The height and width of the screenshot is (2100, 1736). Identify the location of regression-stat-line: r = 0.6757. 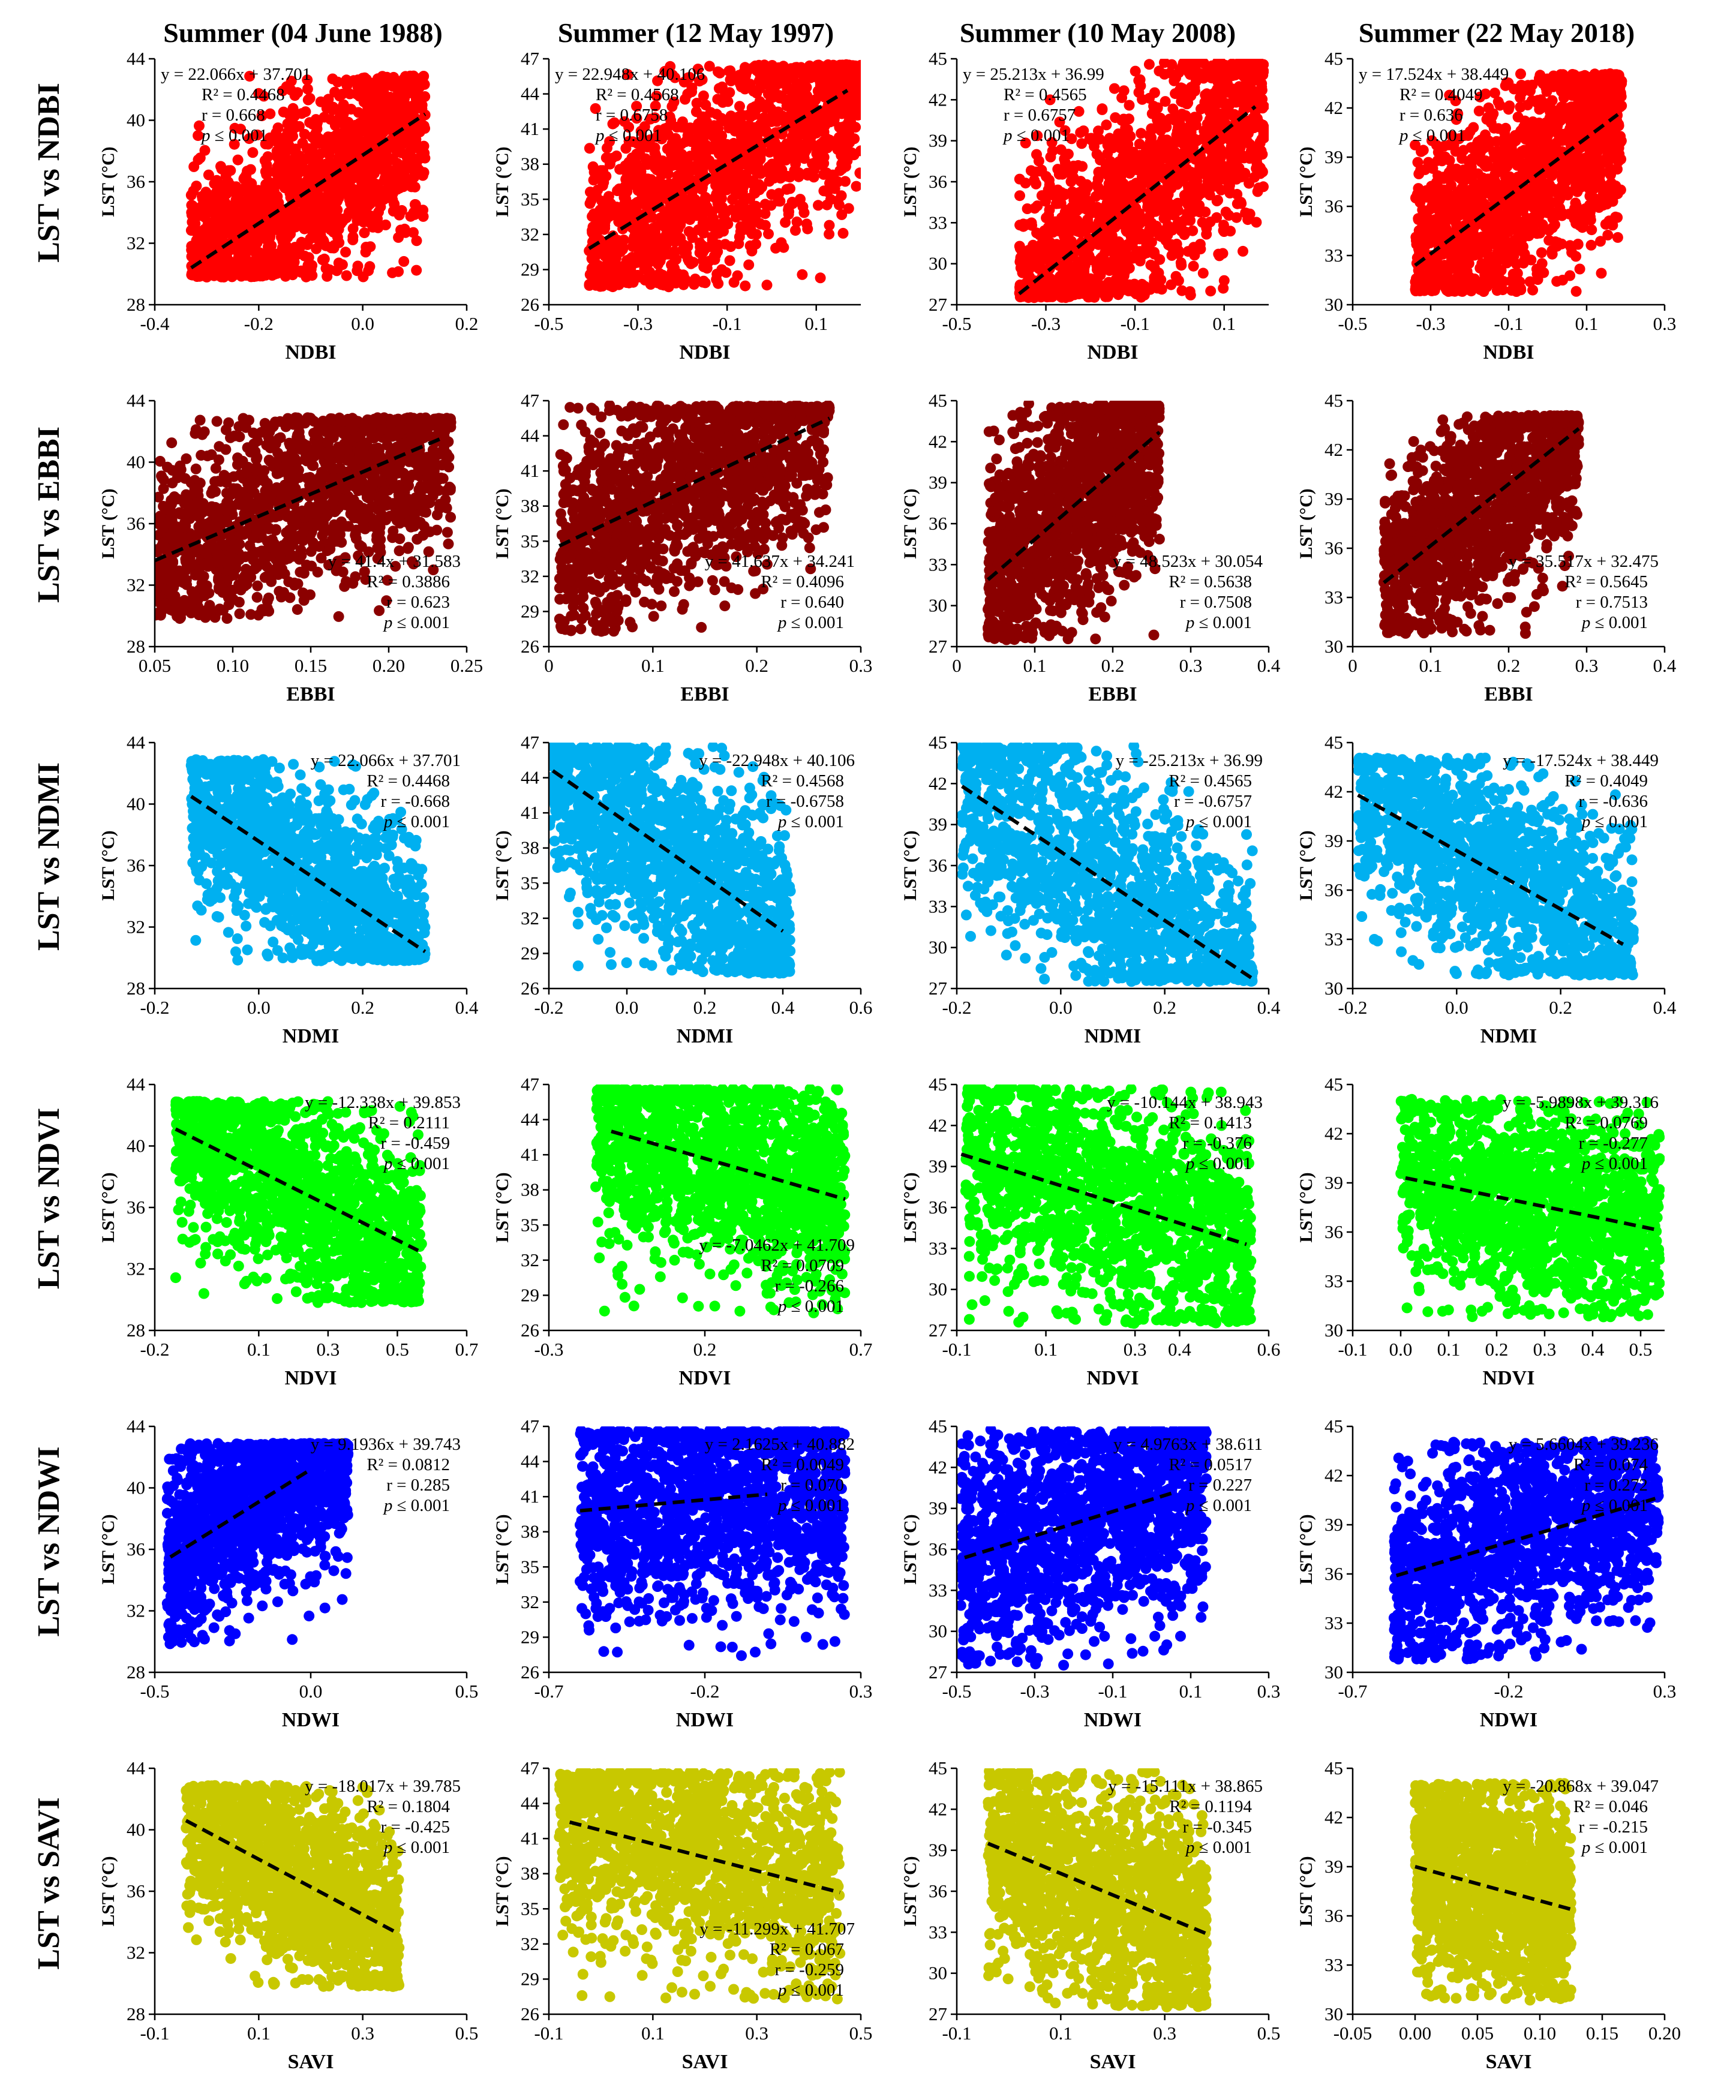
(1040, 115).